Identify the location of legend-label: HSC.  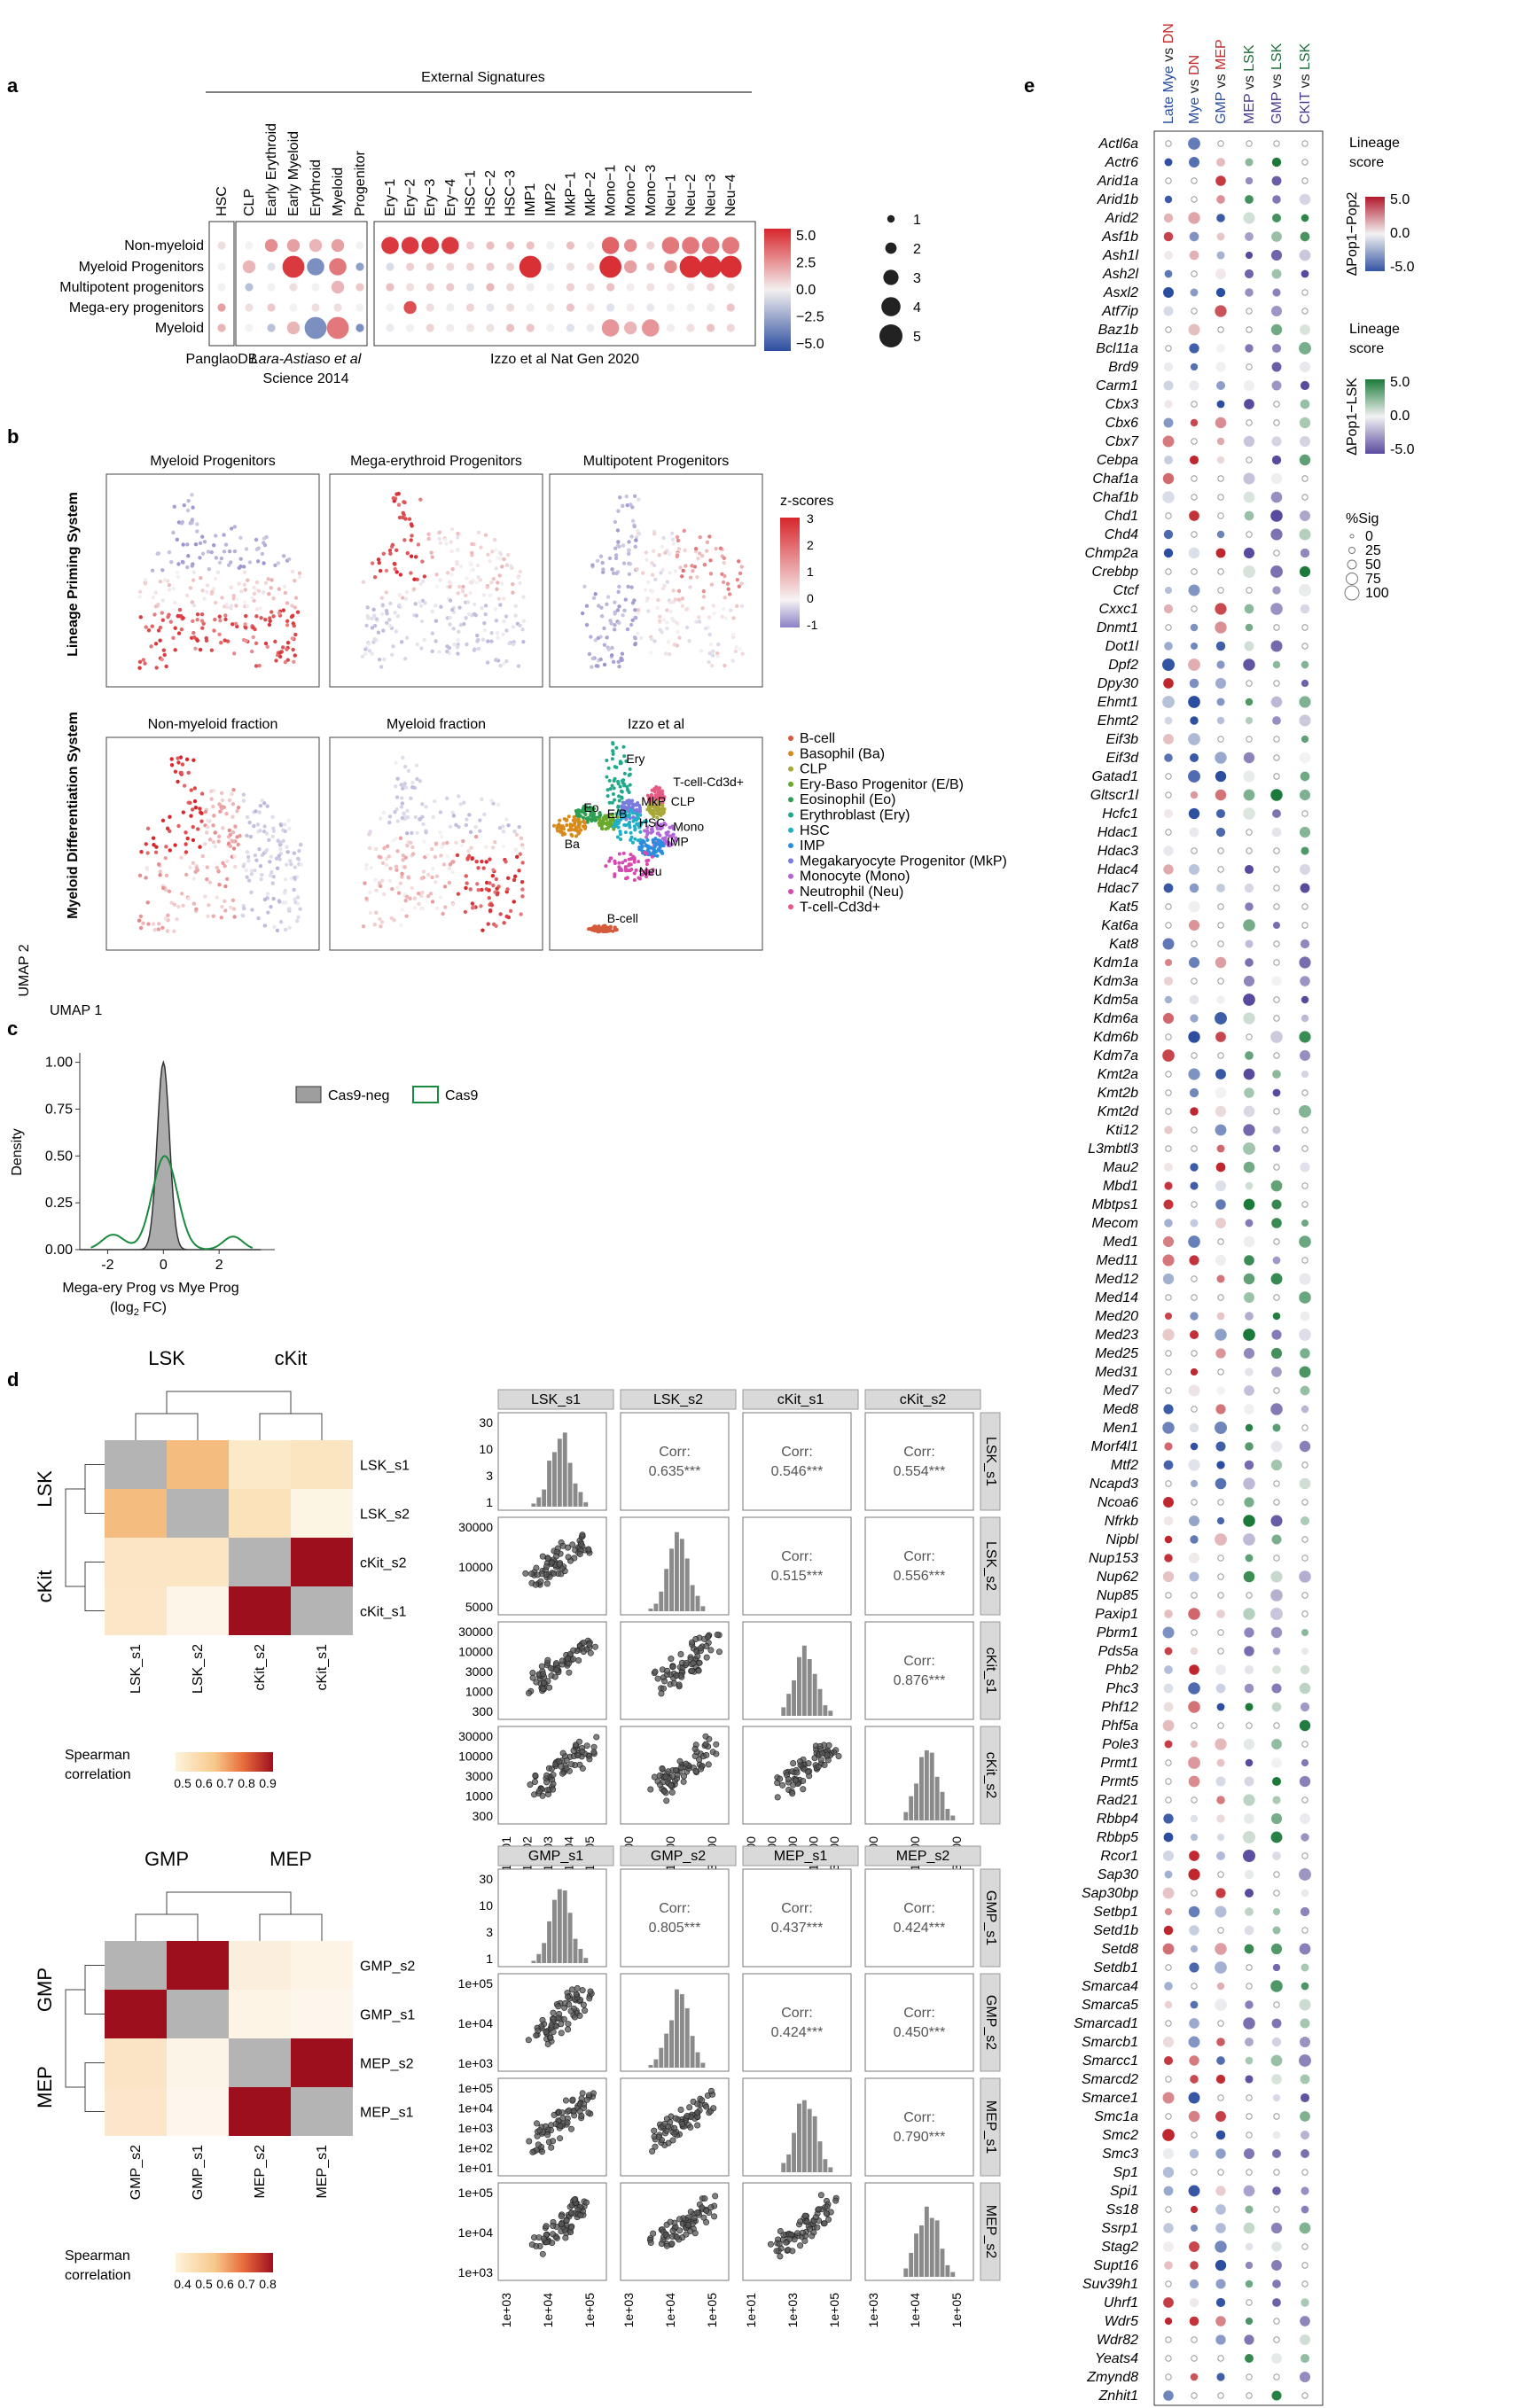
(815, 830).